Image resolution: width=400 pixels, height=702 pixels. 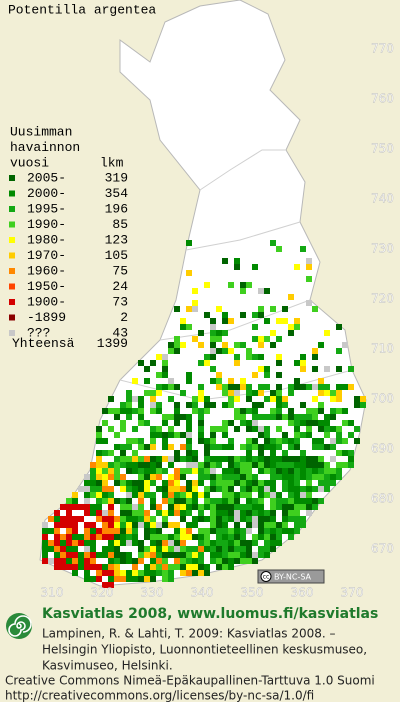 What do you see at coordinates (302, 593) in the screenshot?
I see `x-grid-label: 360` at bounding box center [302, 593].